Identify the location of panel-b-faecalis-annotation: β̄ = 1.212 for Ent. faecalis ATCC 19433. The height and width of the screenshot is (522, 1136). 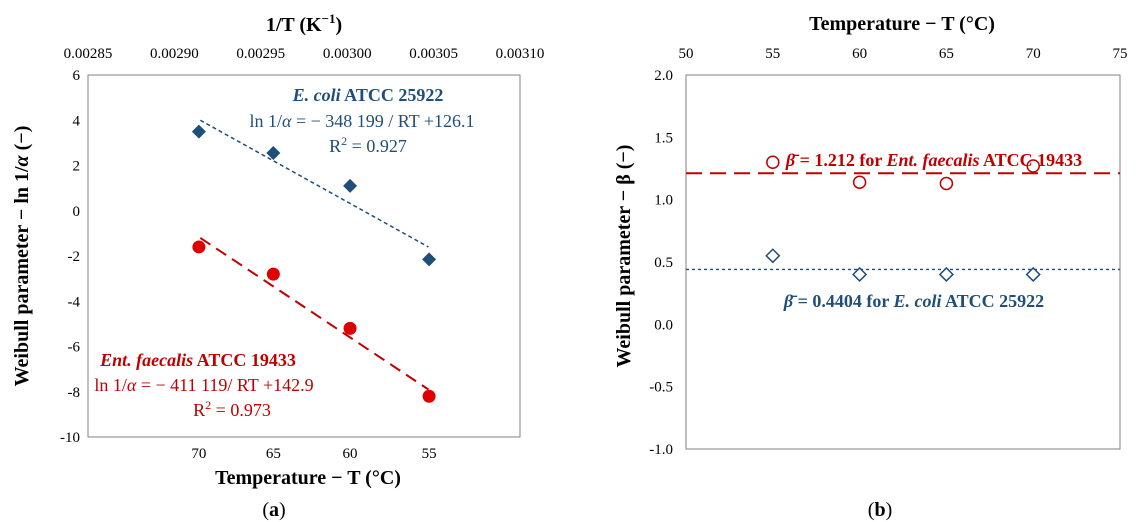
(933, 160).